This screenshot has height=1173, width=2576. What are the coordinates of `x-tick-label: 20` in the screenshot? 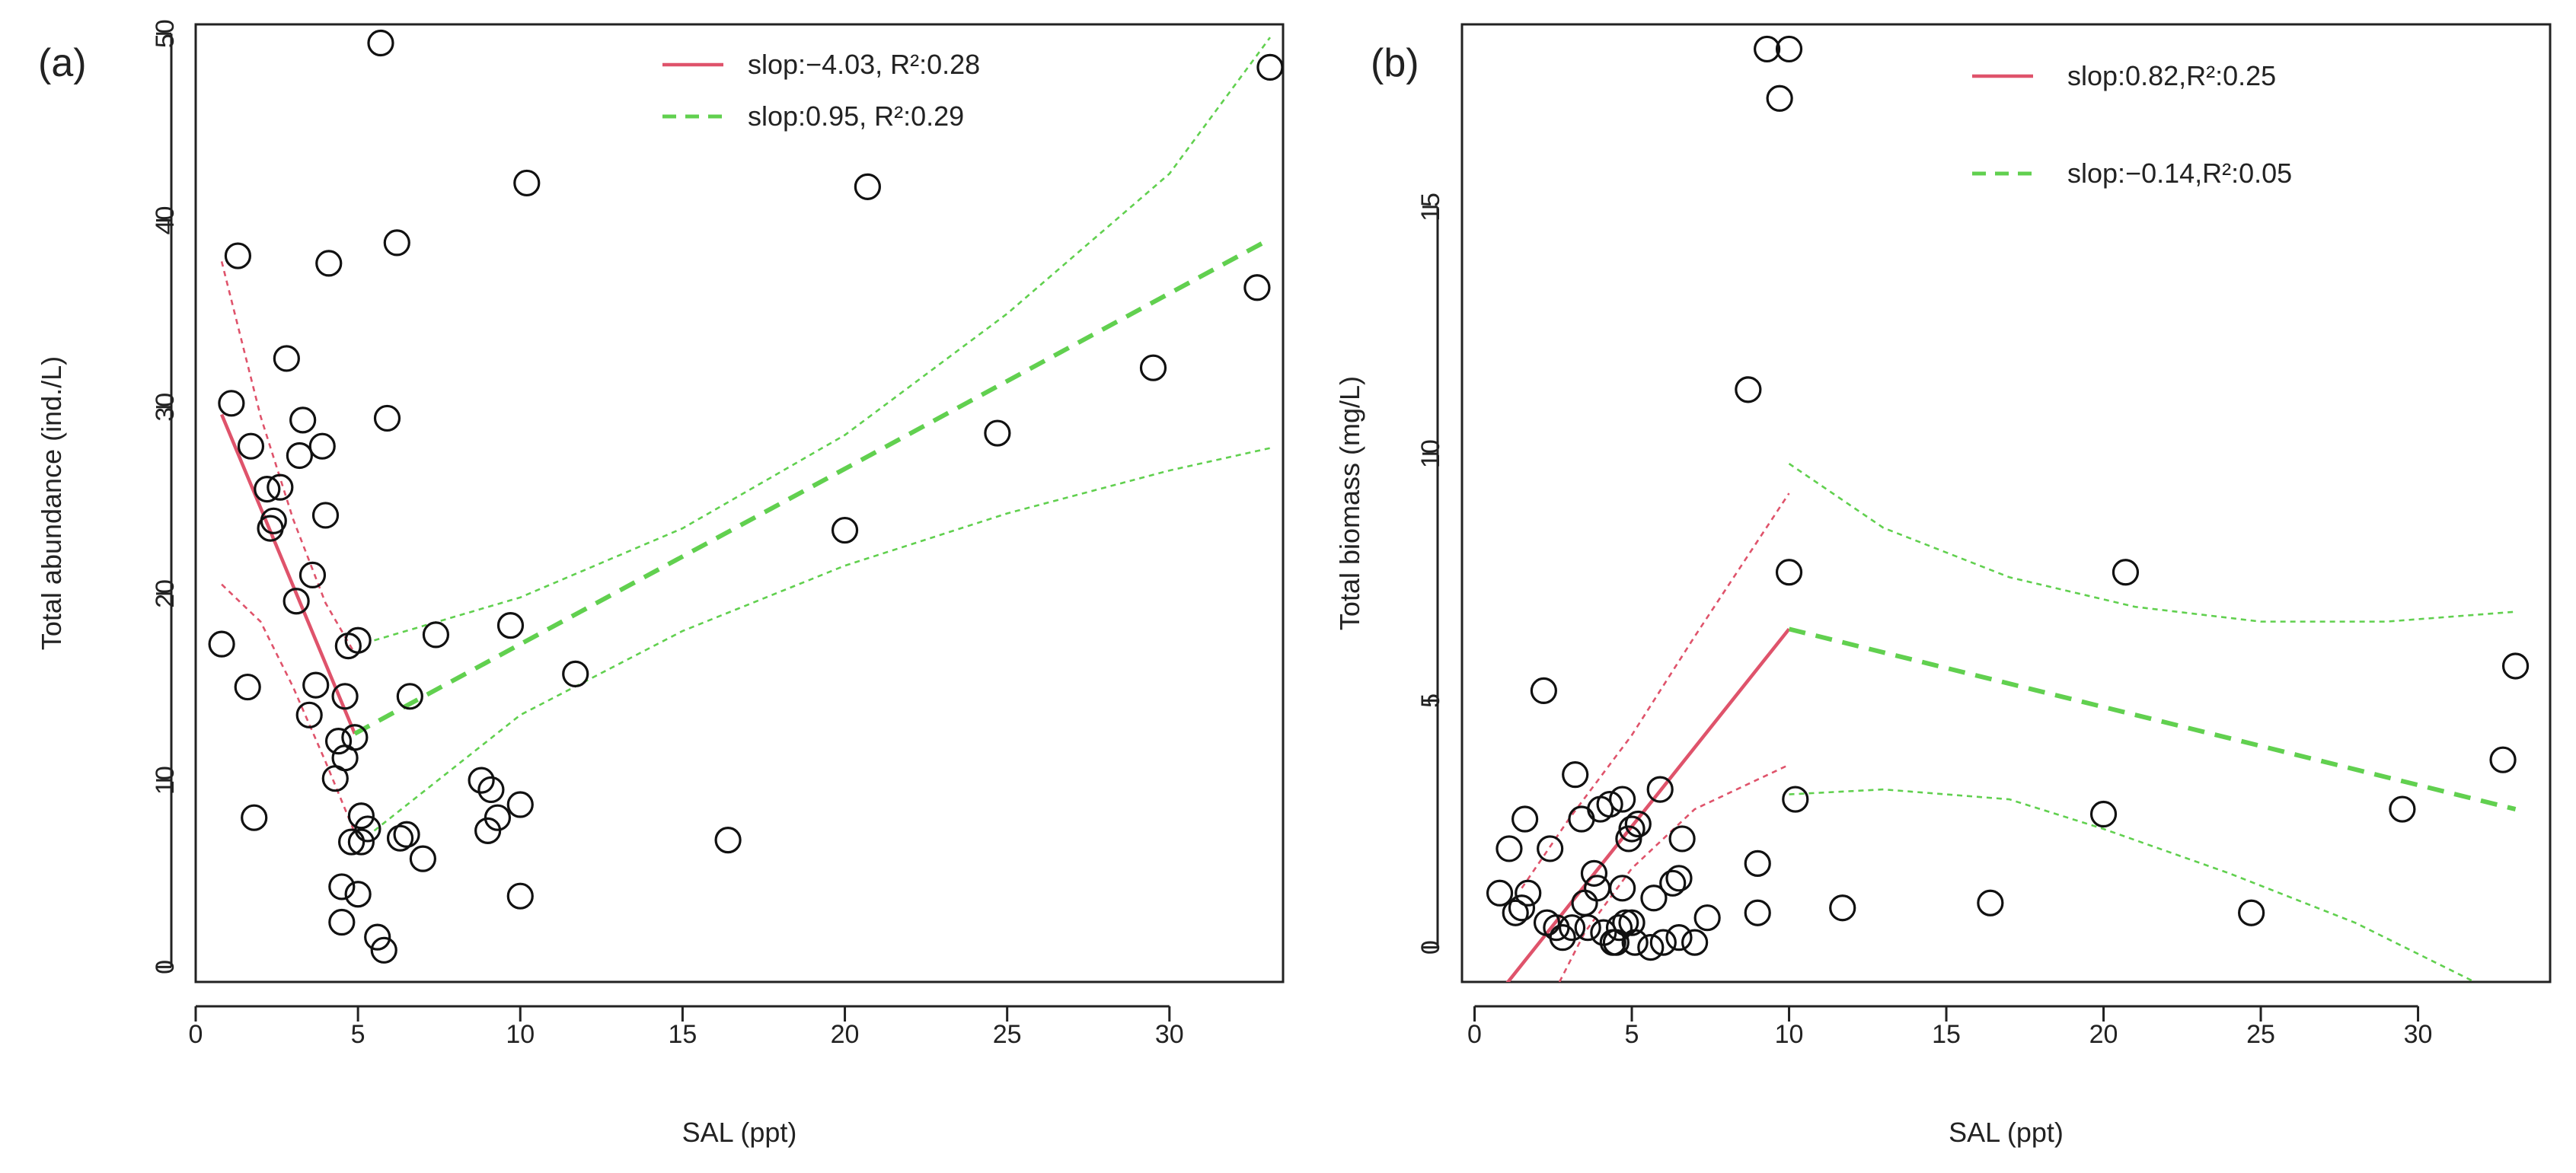 It's located at (845, 1034).